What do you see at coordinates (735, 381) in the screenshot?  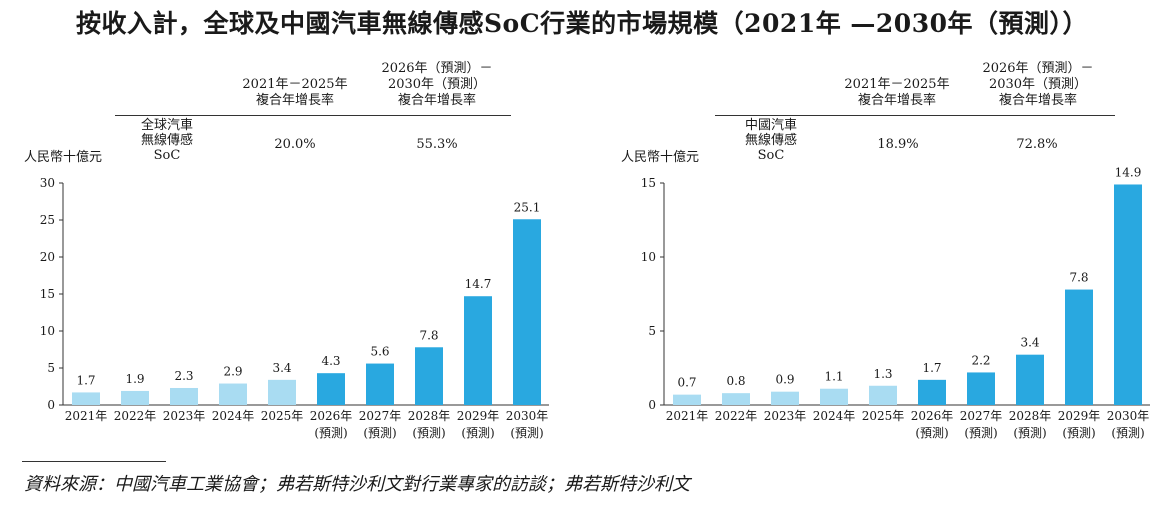 I see `data-label: 0.8` at bounding box center [735, 381].